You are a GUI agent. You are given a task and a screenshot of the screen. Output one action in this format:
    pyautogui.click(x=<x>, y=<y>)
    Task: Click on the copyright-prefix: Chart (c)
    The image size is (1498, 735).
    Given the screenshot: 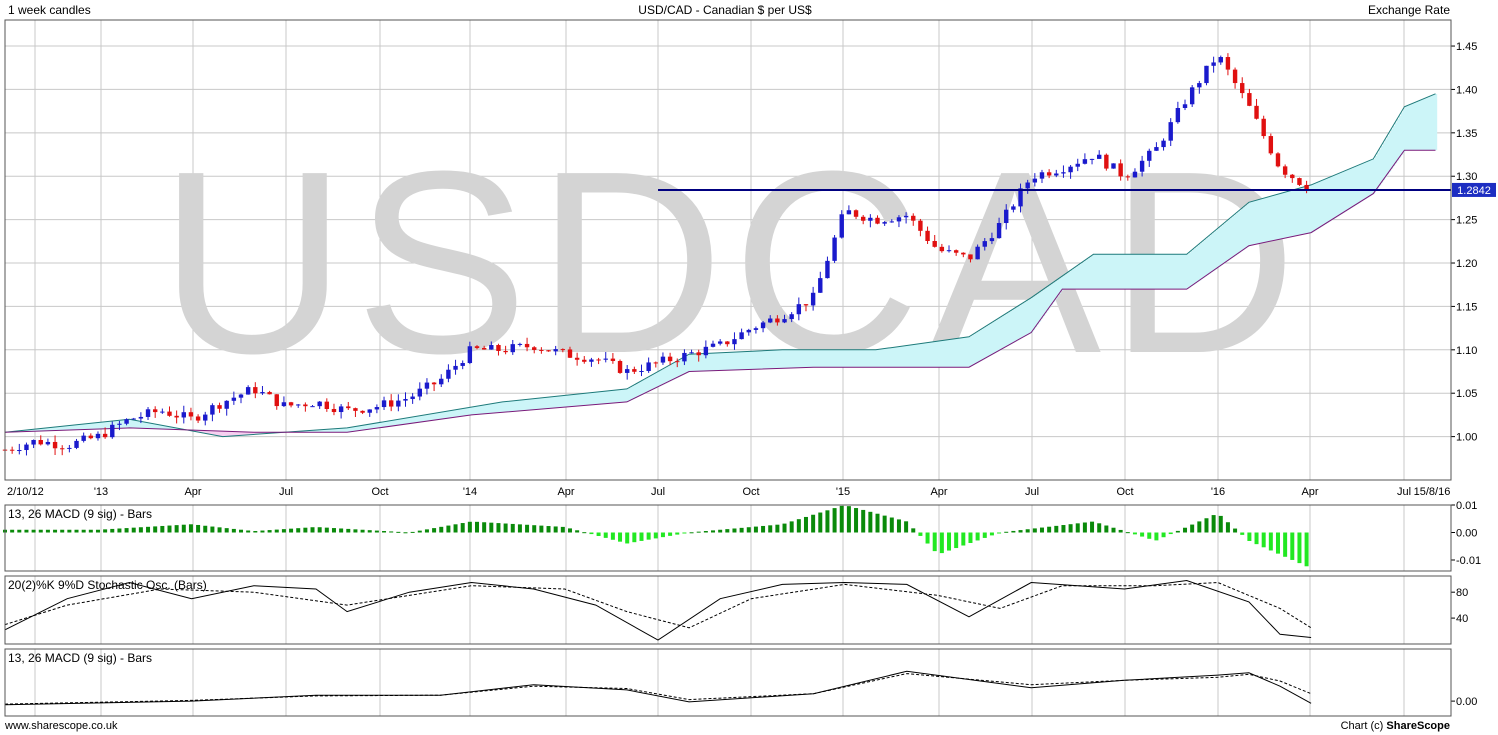 What is the action you would take?
    pyautogui.click(x=1363, y=726)
    